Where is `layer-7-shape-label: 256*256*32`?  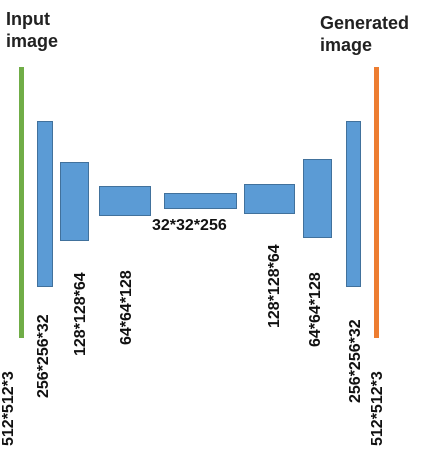 layer-7-shape-label: 256*256*32 is located at coordinates (355, 361).